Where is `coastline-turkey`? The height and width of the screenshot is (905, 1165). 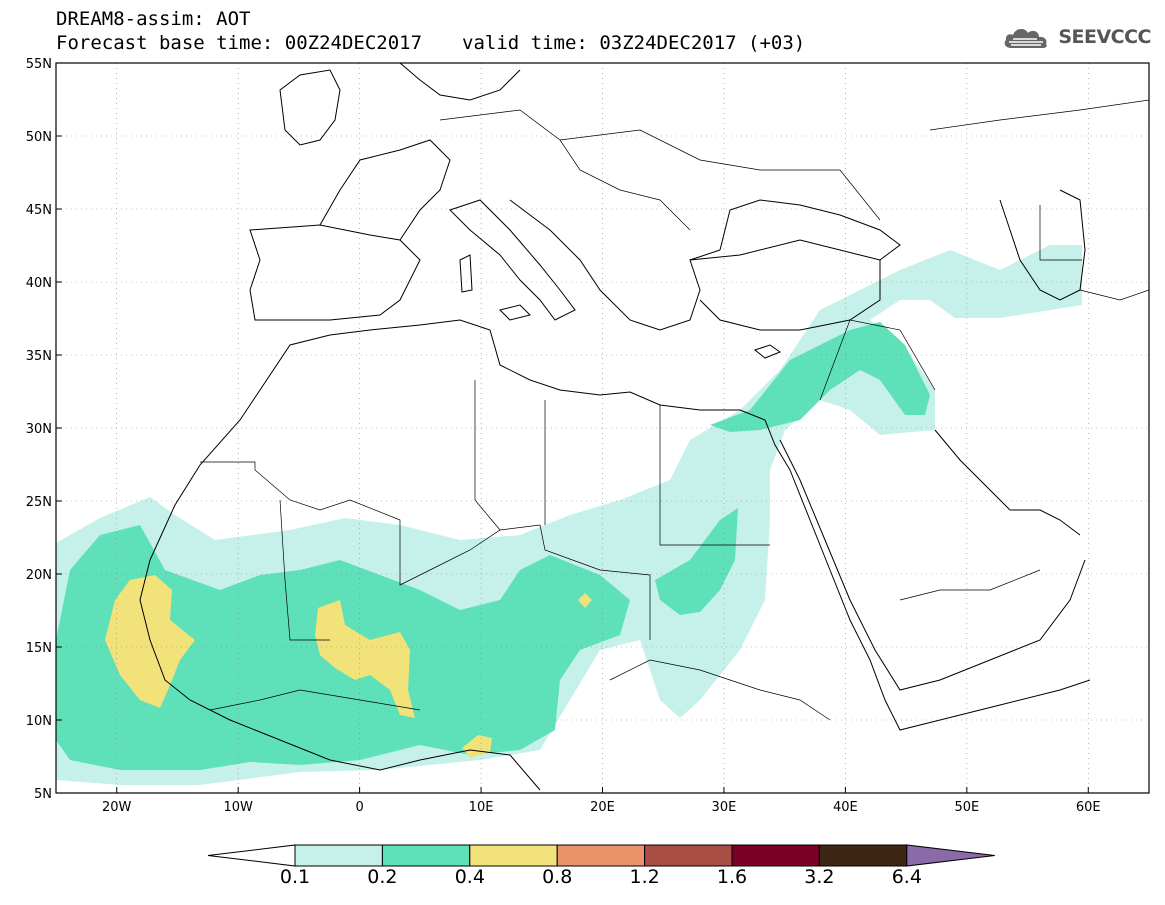 coastline-turkey is located at coordinates (785, 285).